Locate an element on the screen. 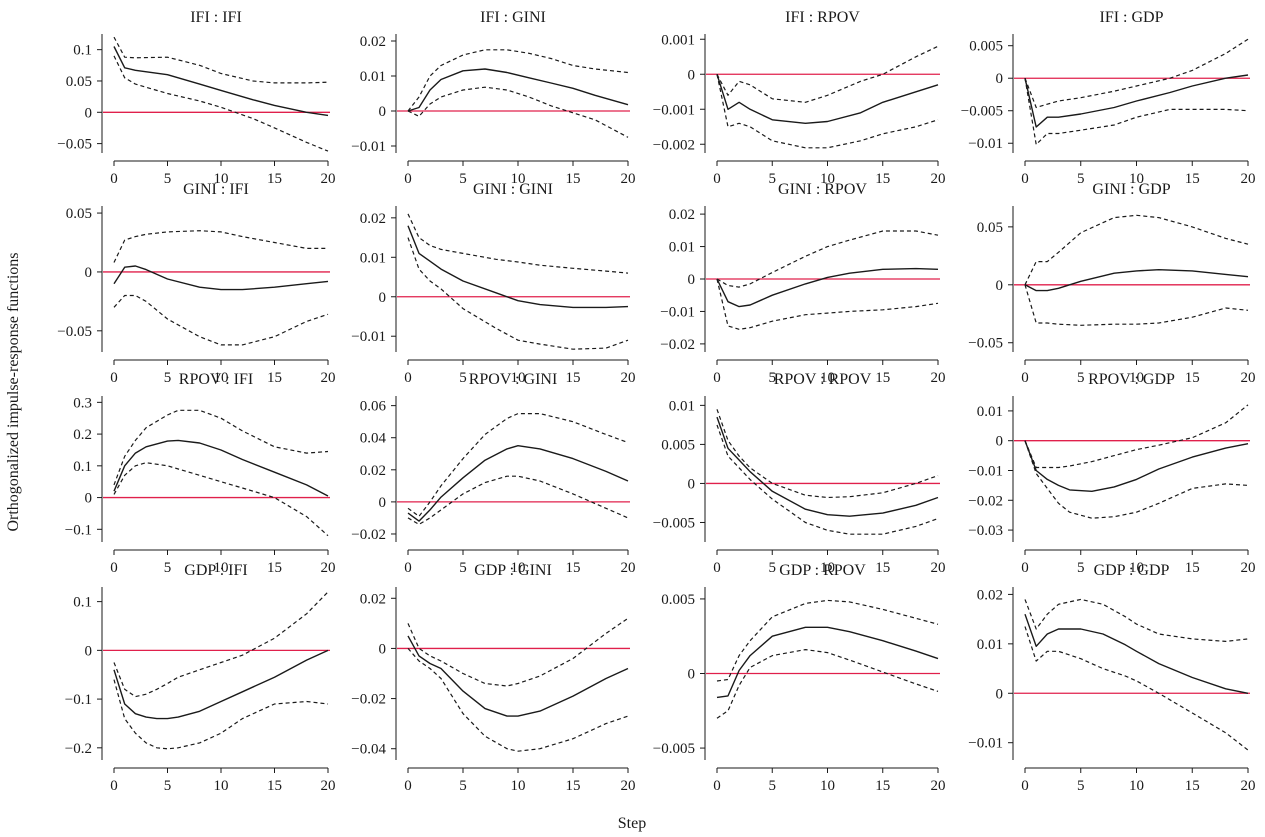  irf-panel: GINI : IFI 0.05 0 −0.05 0 5 10 15 20 is located at coordinates (196, 283).